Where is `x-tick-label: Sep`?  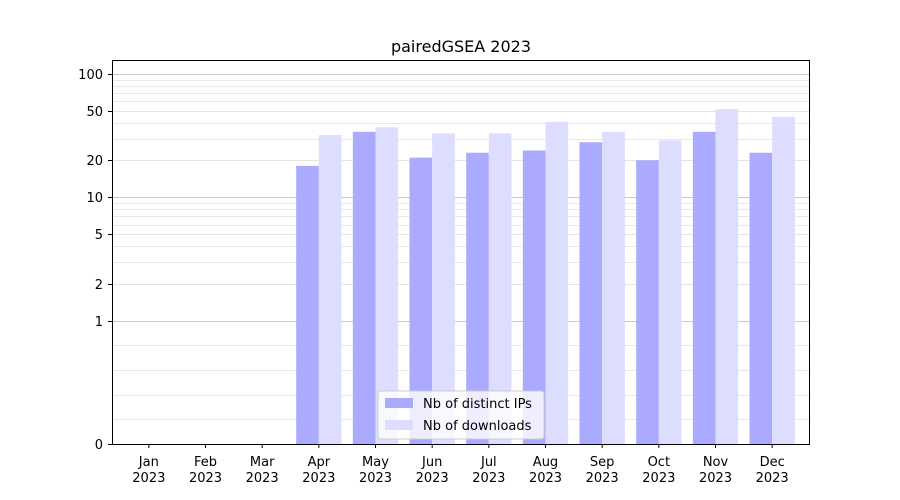
x-tick-label: Sep is located at coordinates (602, 462).